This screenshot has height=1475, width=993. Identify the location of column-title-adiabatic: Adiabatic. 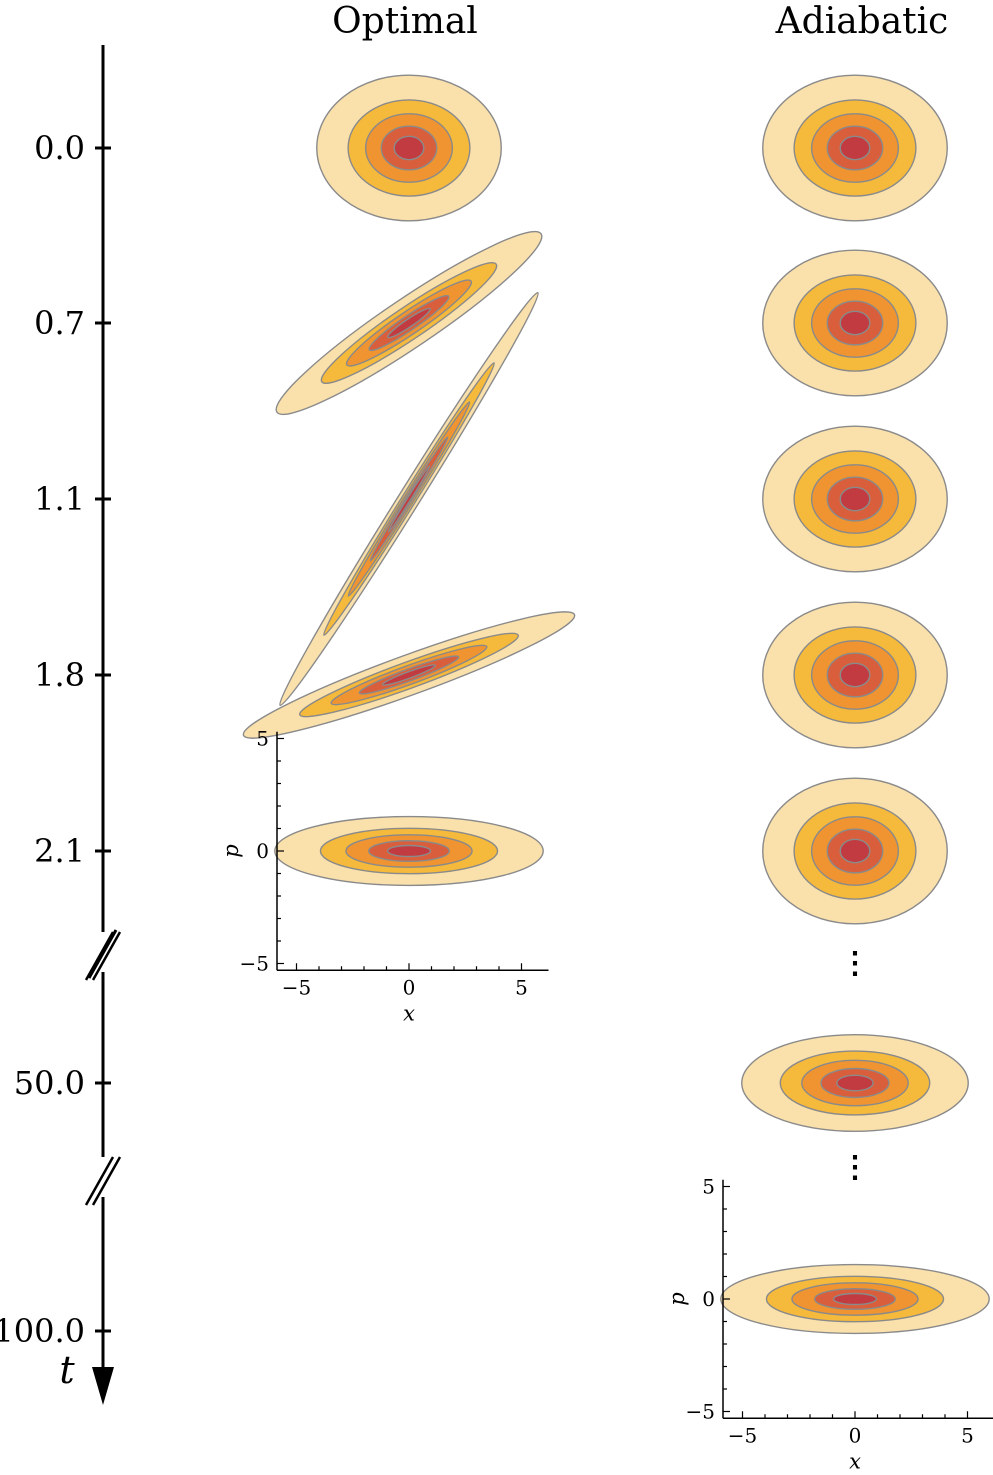
(862, 21).